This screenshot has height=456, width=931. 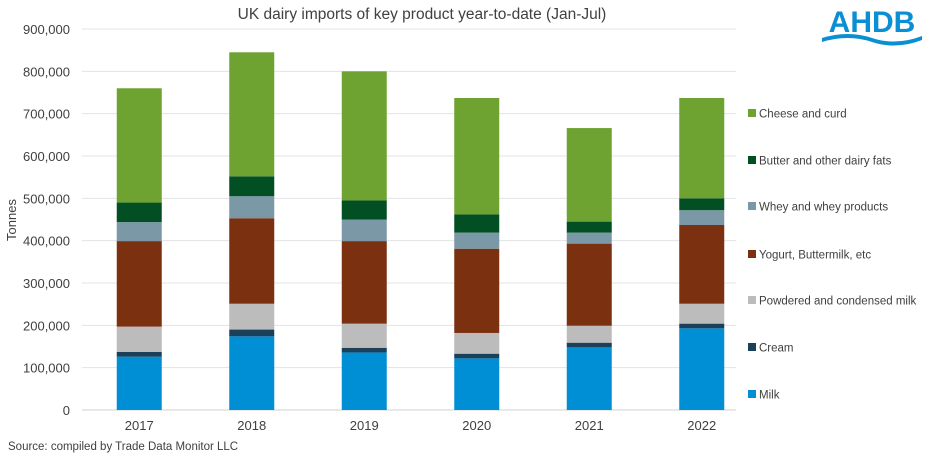 I want to click on legend-item: Whey and whey products, so click(x=818, y=208).